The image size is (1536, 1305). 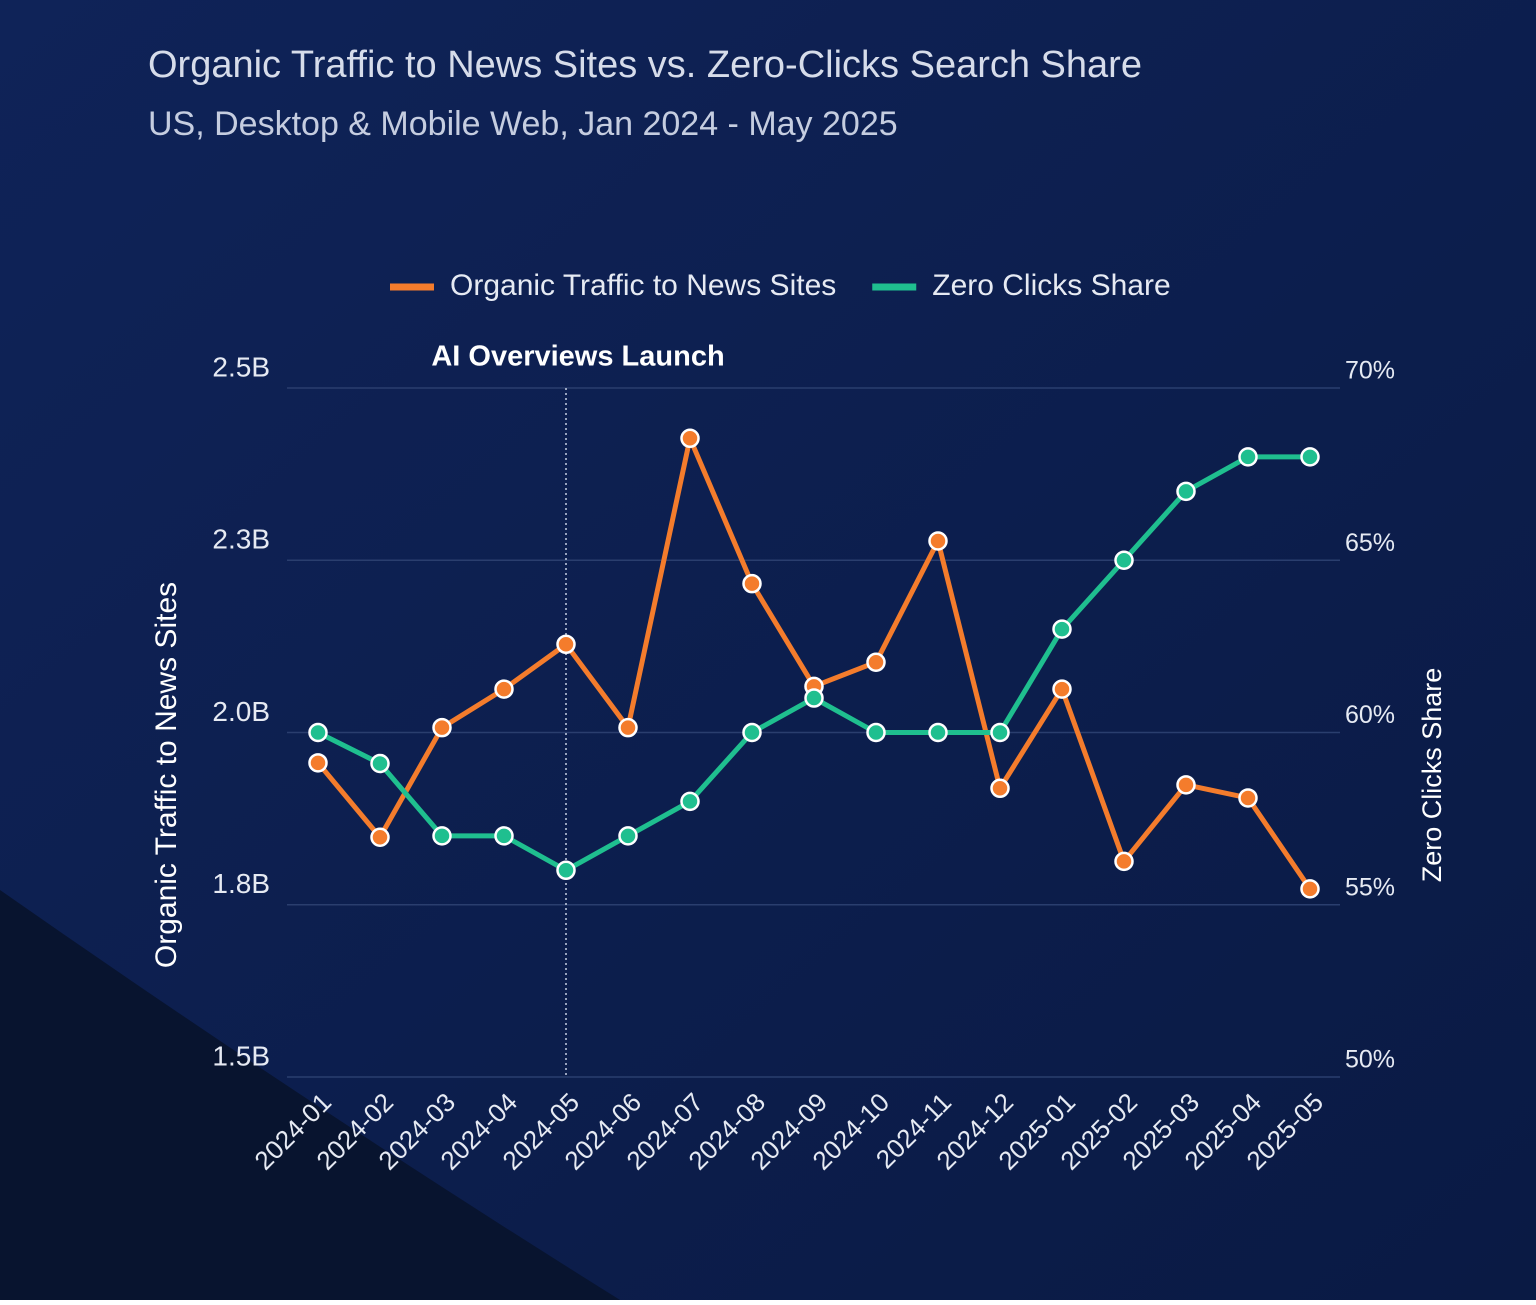 I want to click on legend-label: Organic Traffic to News Sites, so click(x=643, y=285).